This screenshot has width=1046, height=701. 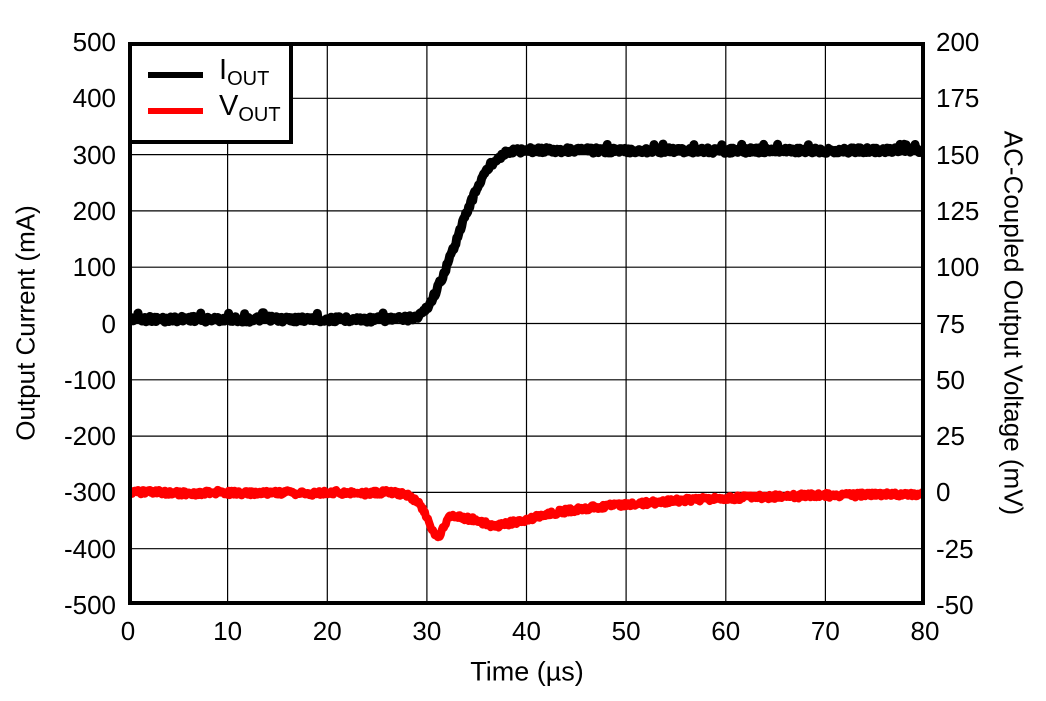 What do you see at coordinates (94, 210) in the screenshot?
I see `left-axis-tick-label: 200` at bounding box center [94, 210].